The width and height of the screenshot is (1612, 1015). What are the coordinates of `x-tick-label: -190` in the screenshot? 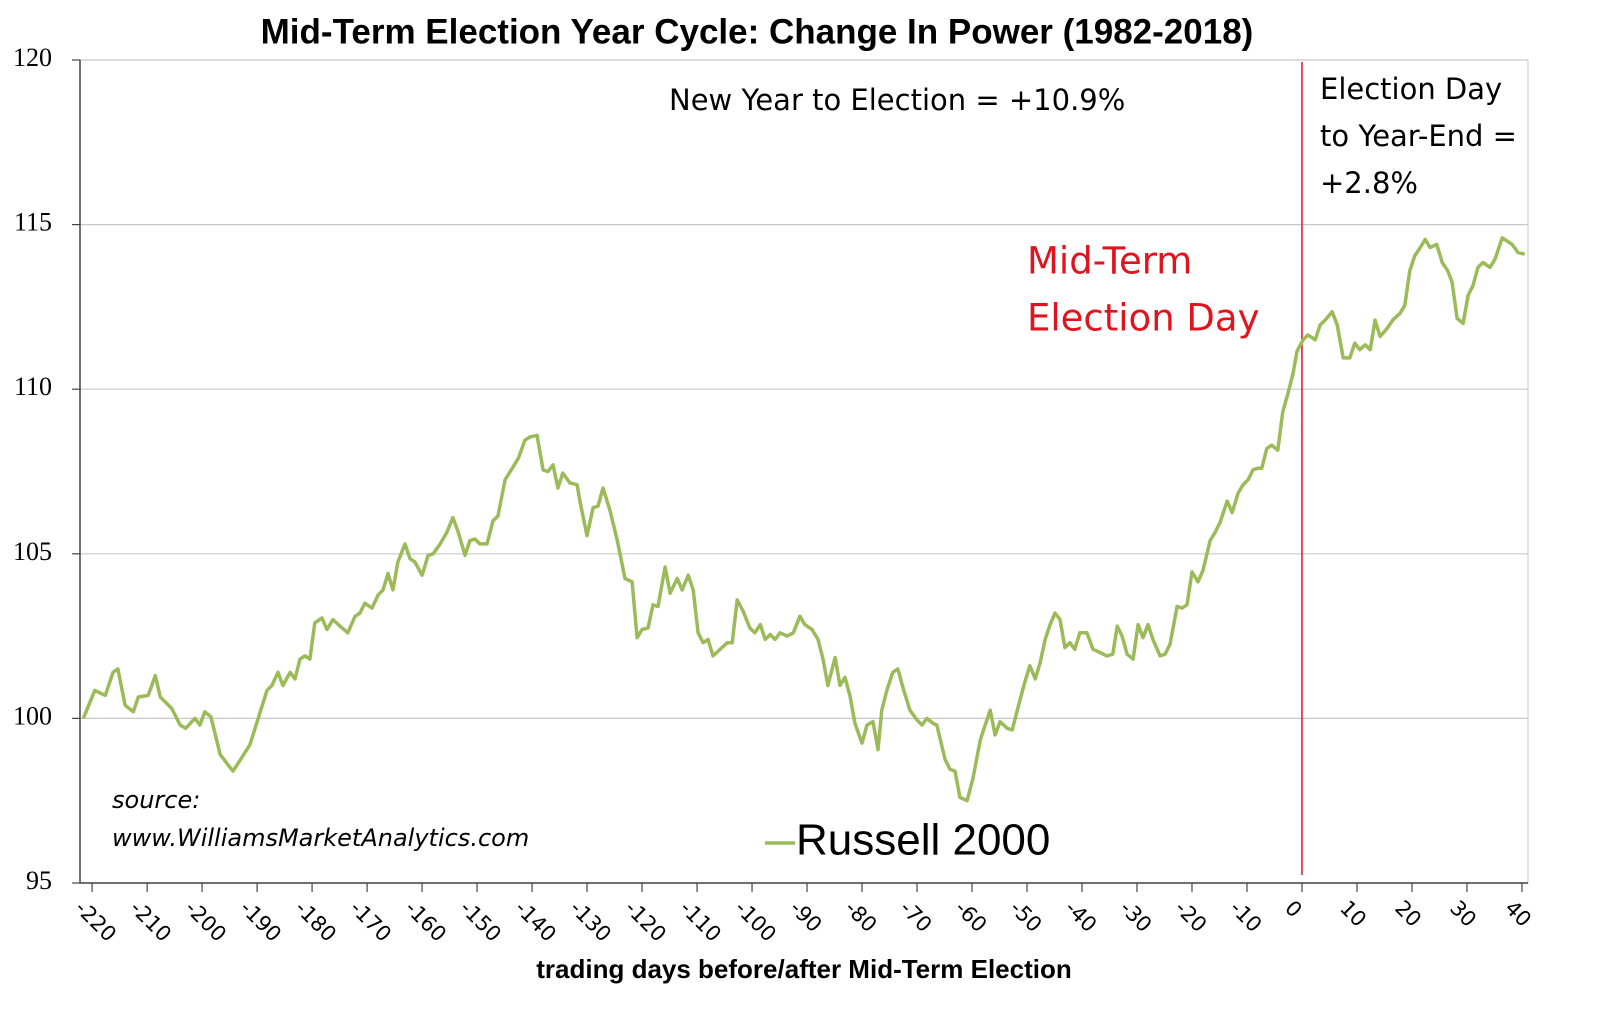 It's located at (260, 921).